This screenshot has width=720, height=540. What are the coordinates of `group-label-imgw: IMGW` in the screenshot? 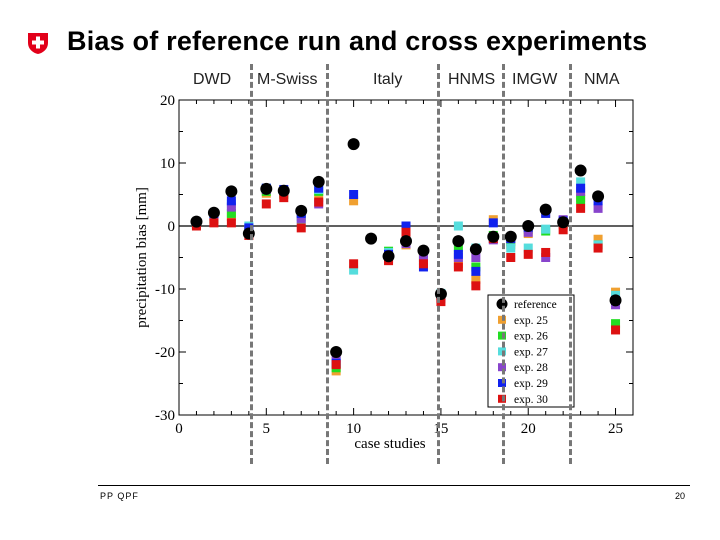 It's located at (535, 80).